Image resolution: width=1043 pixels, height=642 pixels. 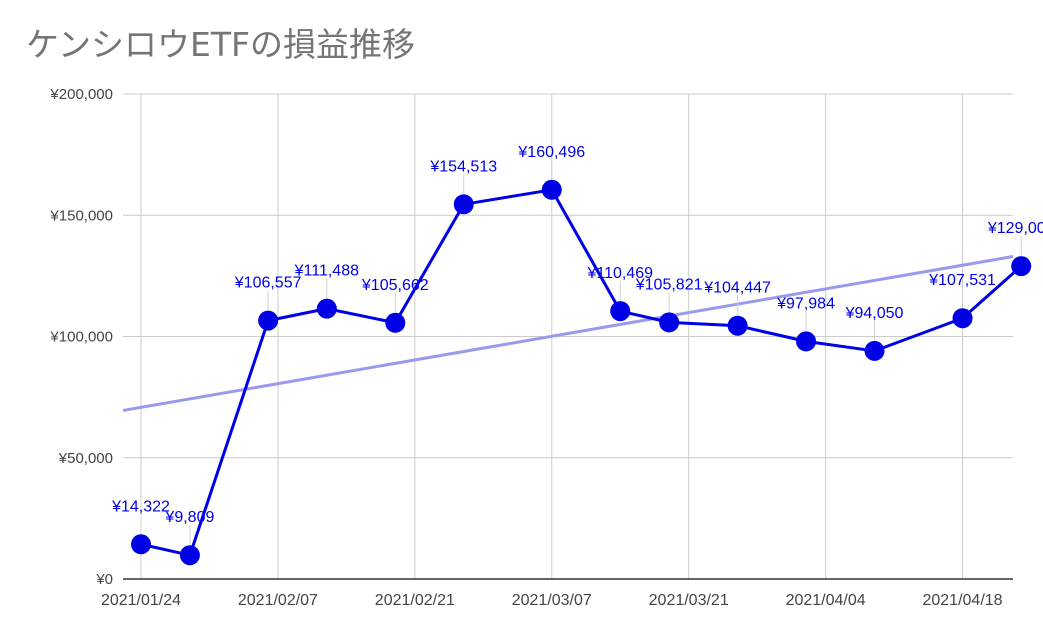 I want to click on data-label: ¥107,531, so click(x=962, y=280).